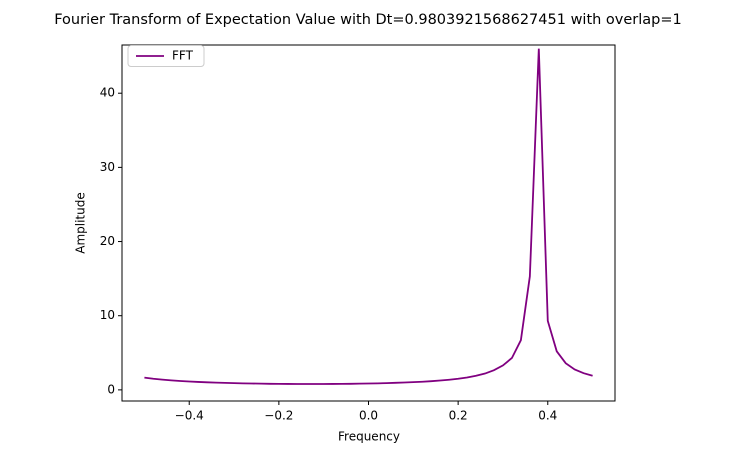 This screenshot has width=738, height=459. What do you see at coordinates (369, 437) in the screenshot?
I see `x-axis-label: Frequency` at bounding box center [369, 437].